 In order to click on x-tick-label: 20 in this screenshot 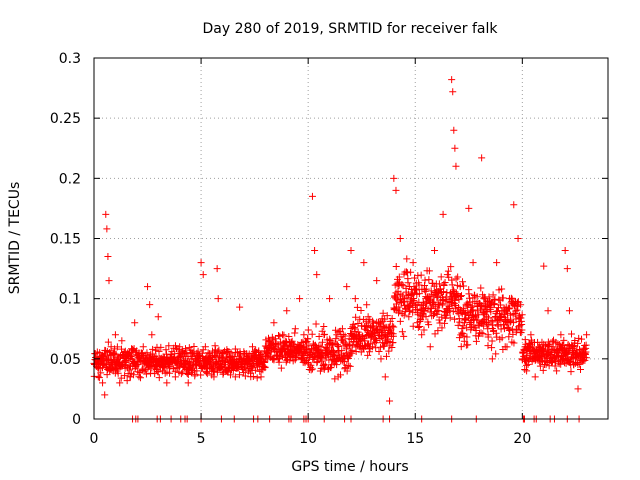, I will do `click(522, 439)`.